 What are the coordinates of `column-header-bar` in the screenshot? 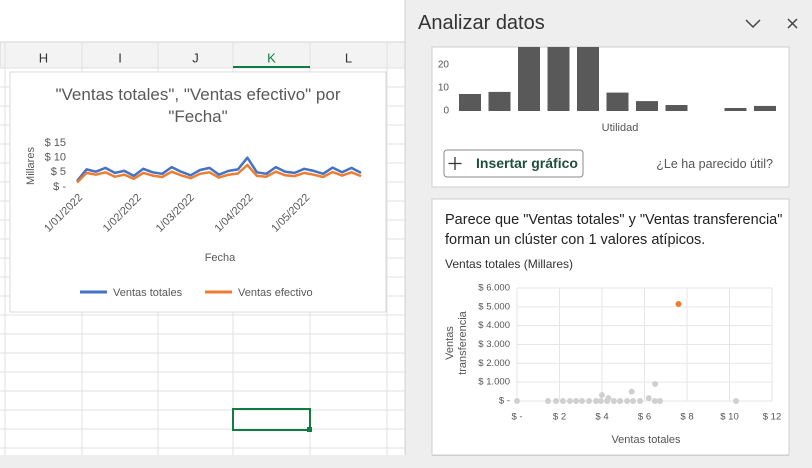 It's located at (203, 55).